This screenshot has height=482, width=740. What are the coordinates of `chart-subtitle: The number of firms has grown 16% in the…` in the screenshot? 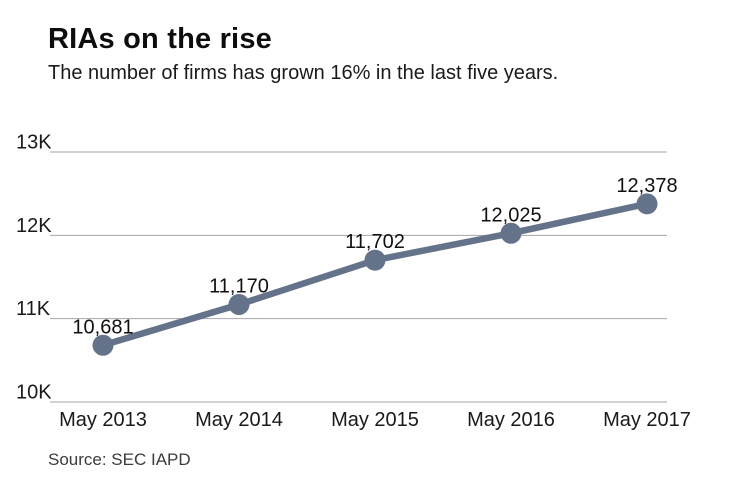 It's located at (303, 73).